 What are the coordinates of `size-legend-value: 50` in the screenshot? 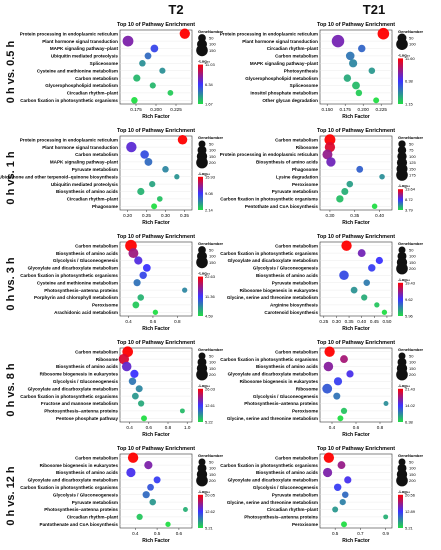 It's located at (411, 144).